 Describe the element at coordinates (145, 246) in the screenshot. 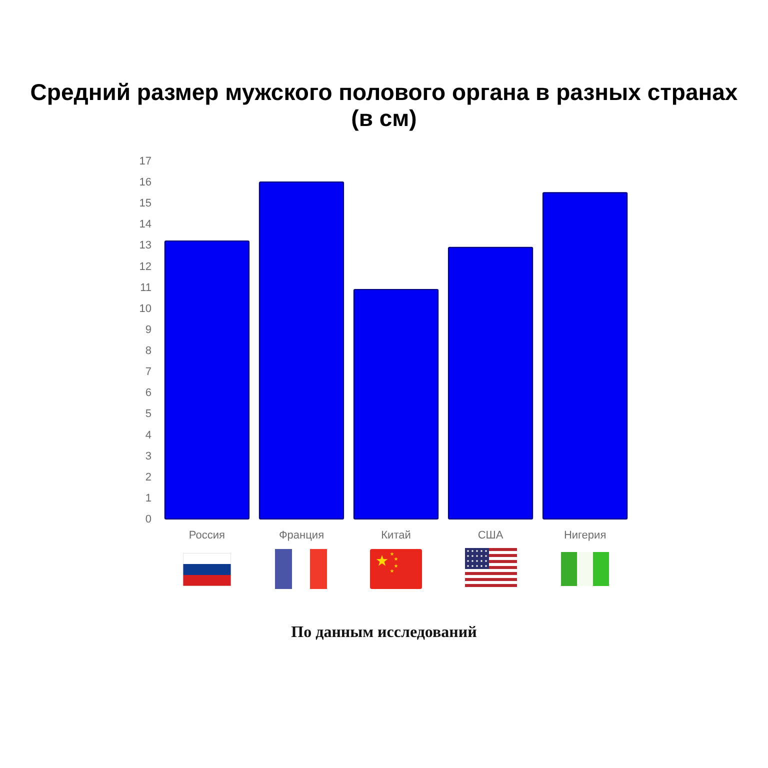

I see `y-tick-label: 13` at that location.